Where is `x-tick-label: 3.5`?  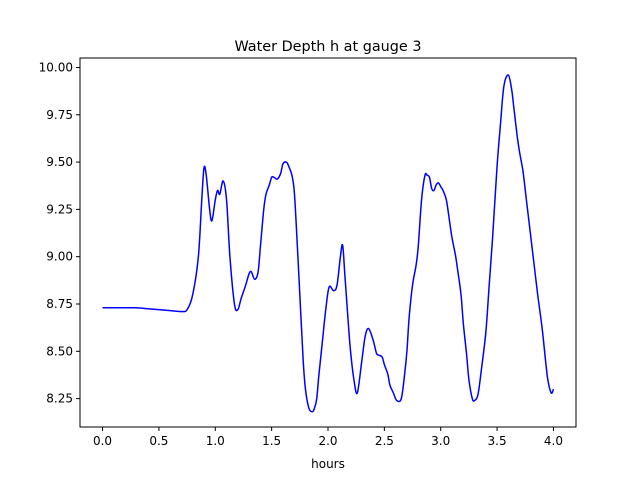 x-tick-label: 3.5 is located at coordinates (497, 441).